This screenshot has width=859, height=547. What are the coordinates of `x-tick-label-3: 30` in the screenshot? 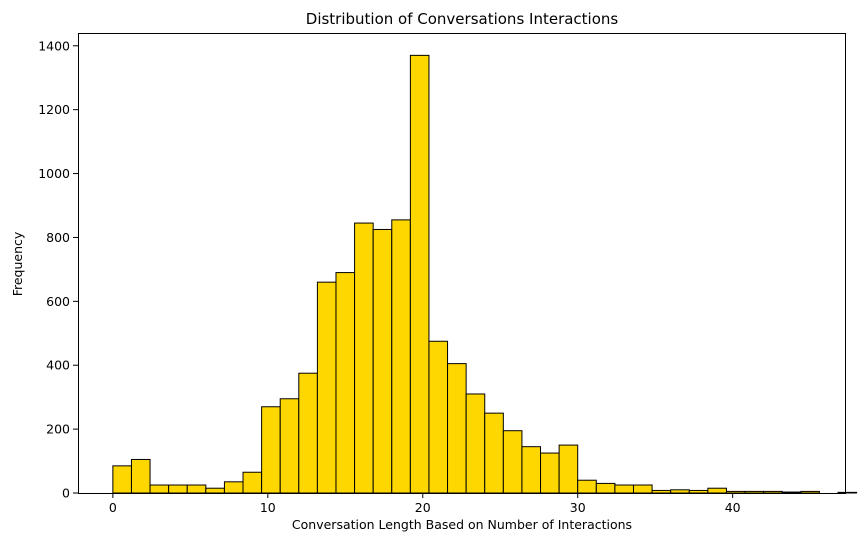 It's located at (578, 507).